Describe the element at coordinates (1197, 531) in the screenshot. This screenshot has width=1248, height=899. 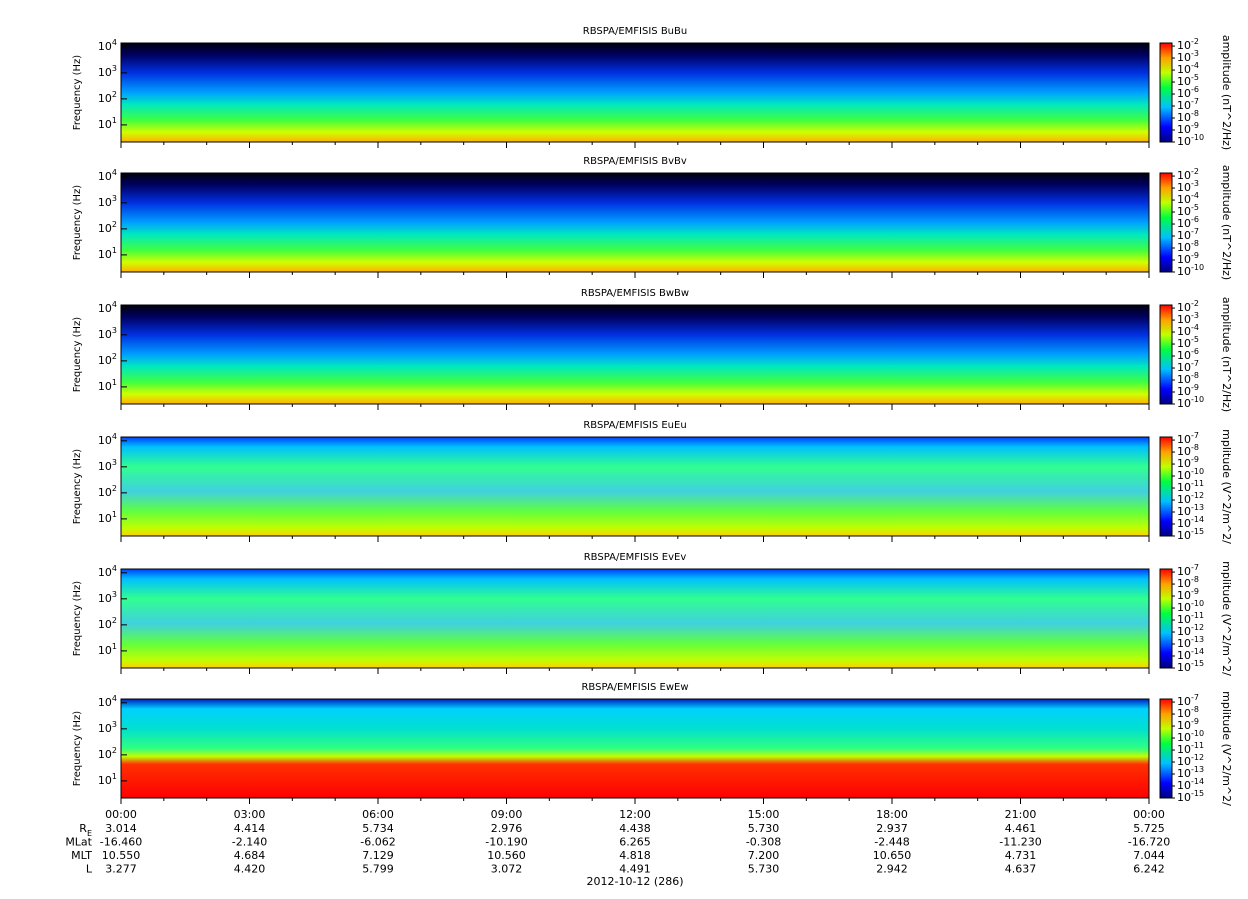
I see `colorbar-tick-label-exp: -15` at that location.